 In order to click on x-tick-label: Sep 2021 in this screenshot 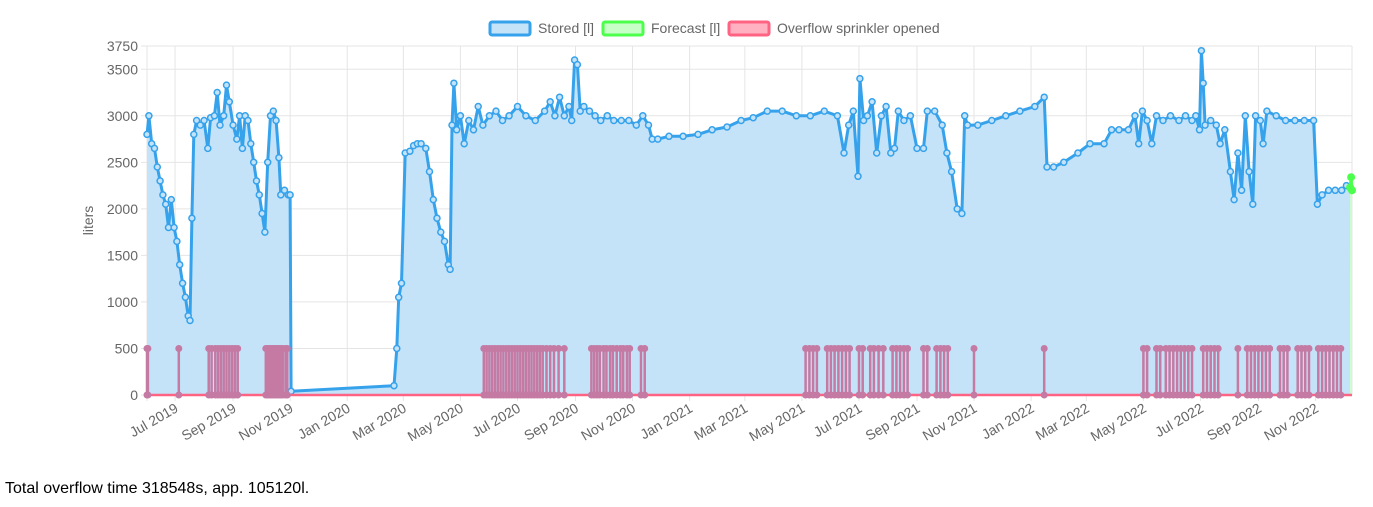, I will do `click(893, 422)`.